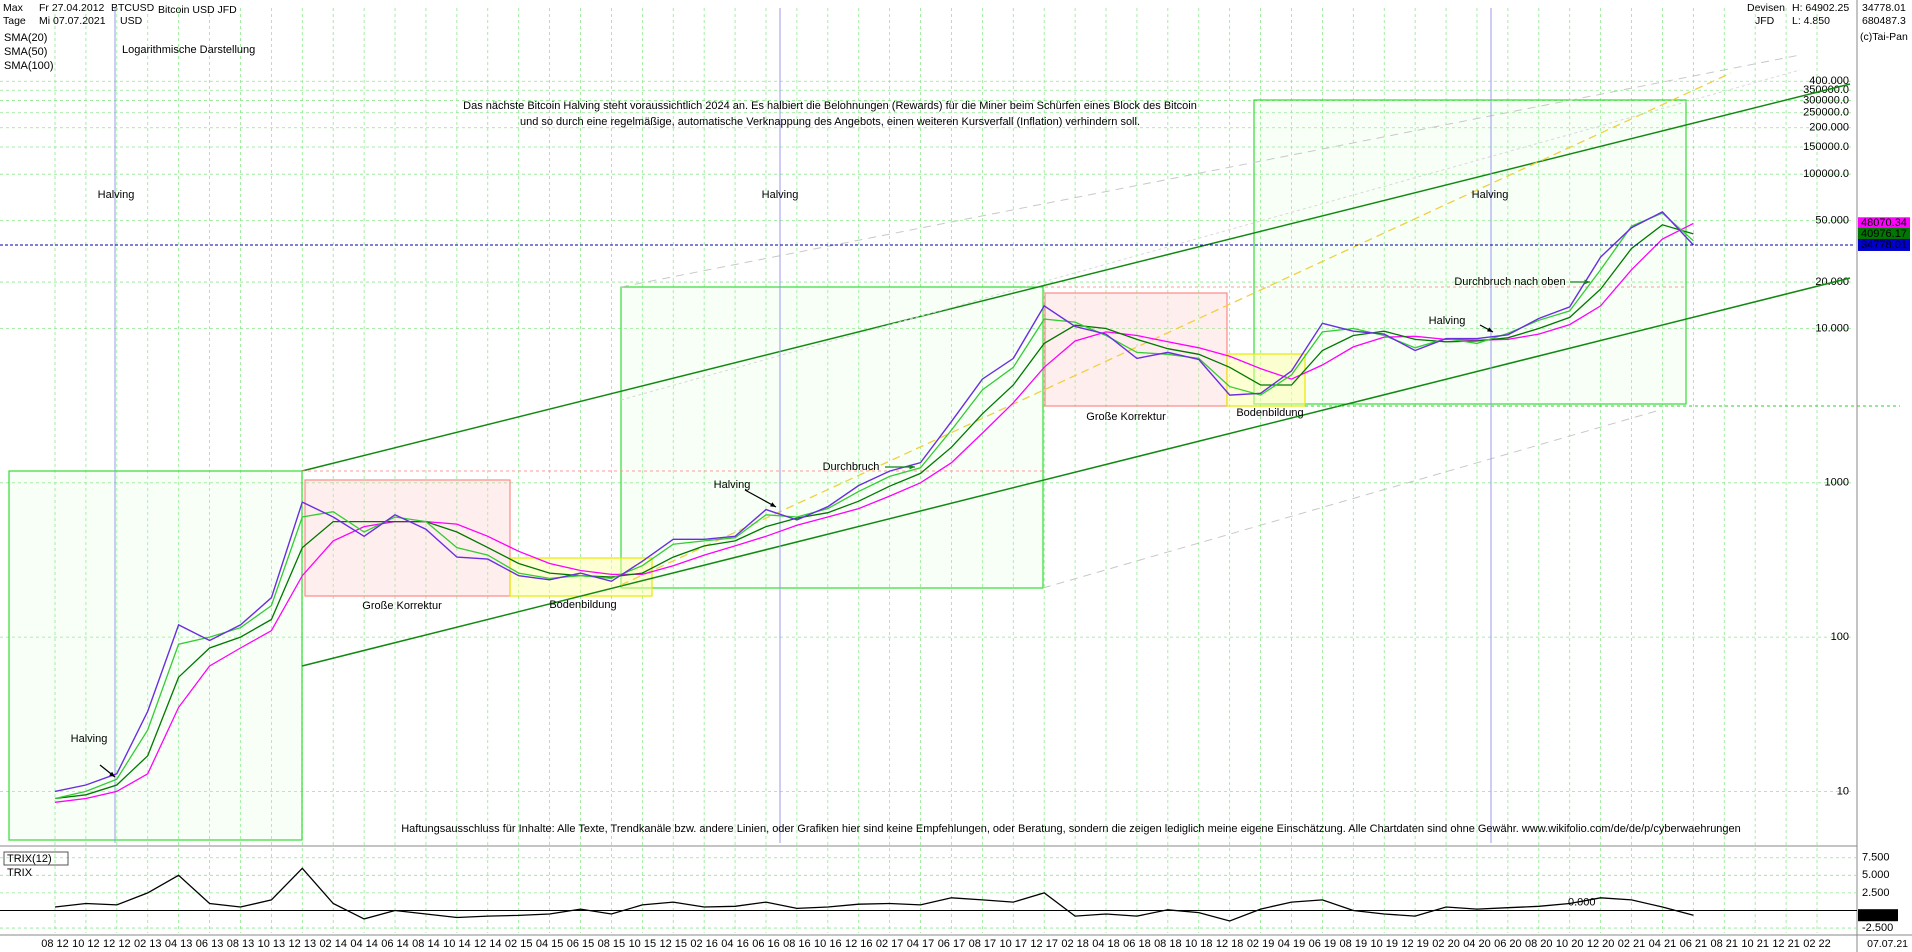 The image size is (1912, 952). What do you see at coordinates (1323, 944) in the screenshot?
I see `x-tick-label: 06 19` at bounding box center [1323, 944].